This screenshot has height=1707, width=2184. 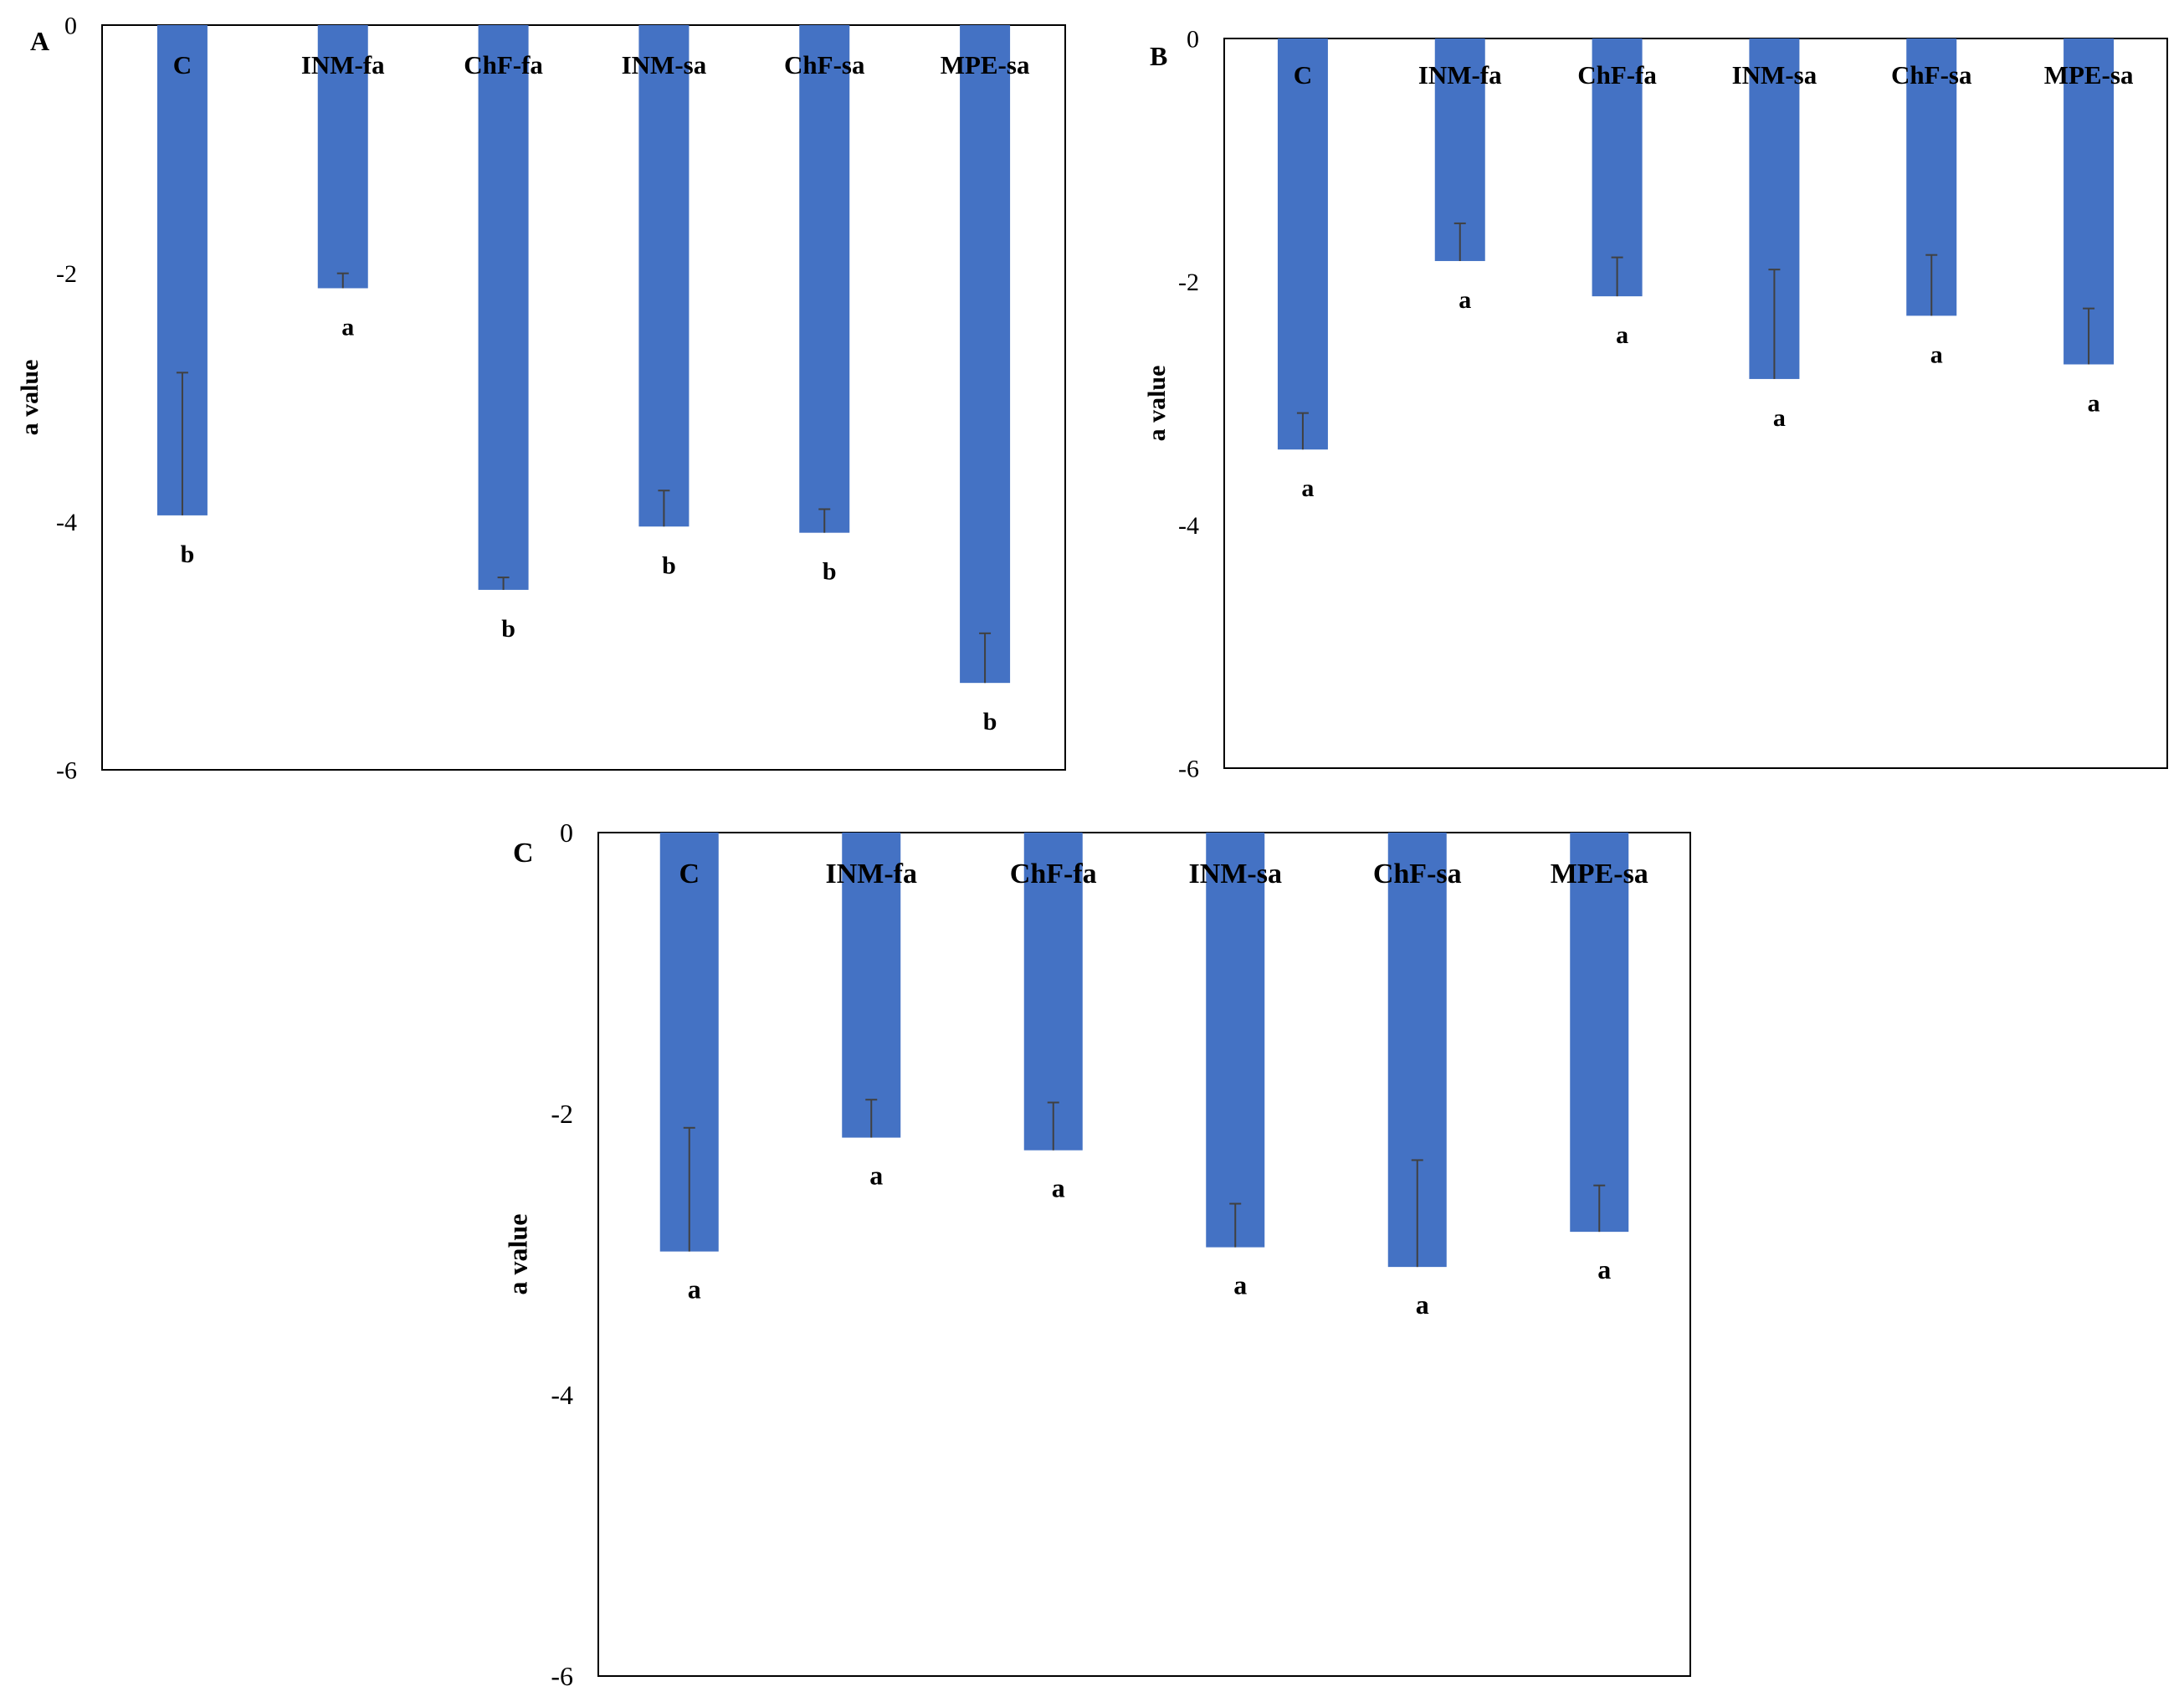 I want to click on panel-letter: C, so click(x=523, y=853).